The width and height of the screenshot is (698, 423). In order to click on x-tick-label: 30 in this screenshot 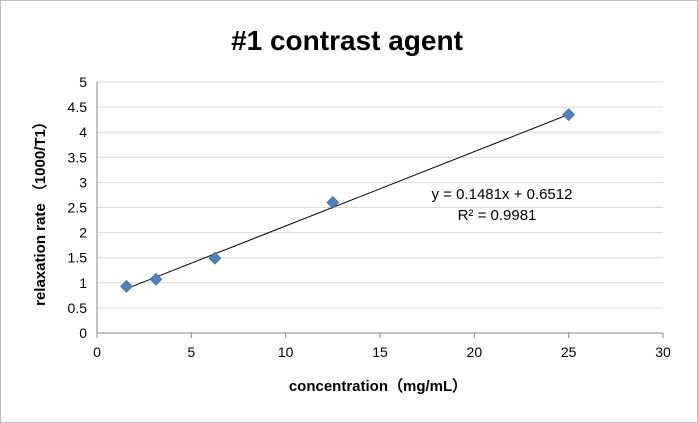, I will do `click(663, 352)`.